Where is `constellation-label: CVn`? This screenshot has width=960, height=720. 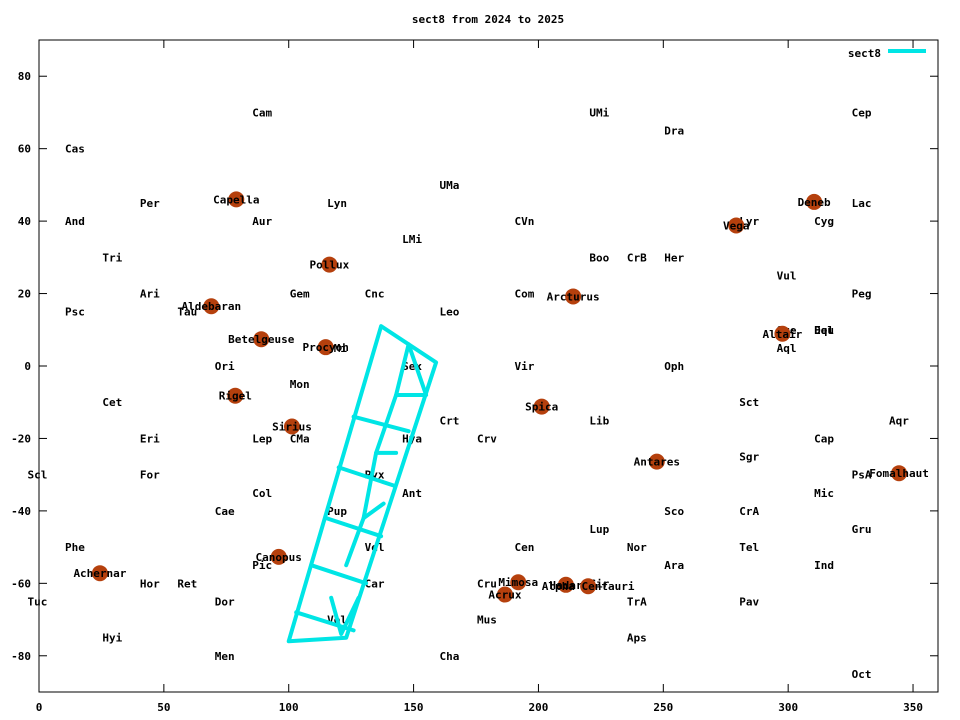 constellation-label: CVn is located at coordinates (524, 221).